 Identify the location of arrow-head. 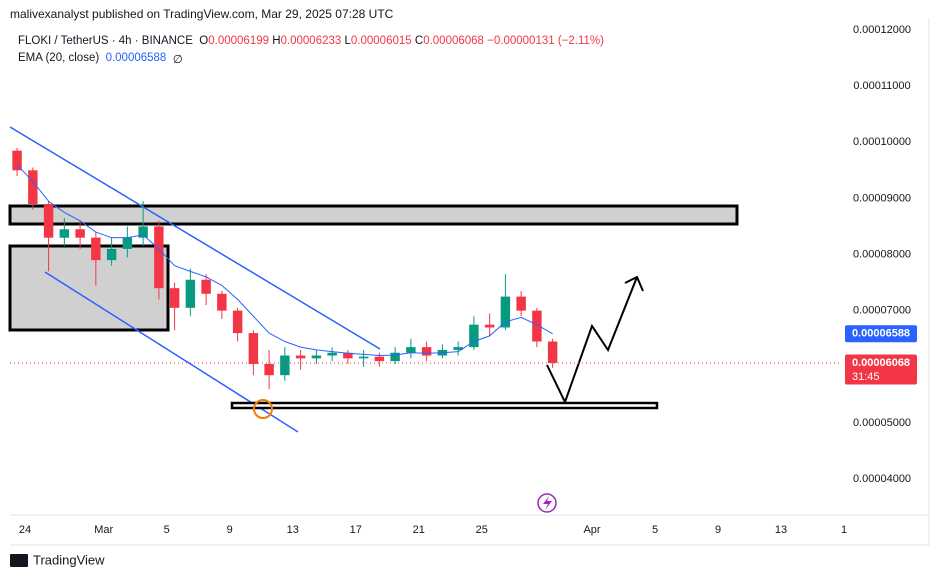
(634, 283).